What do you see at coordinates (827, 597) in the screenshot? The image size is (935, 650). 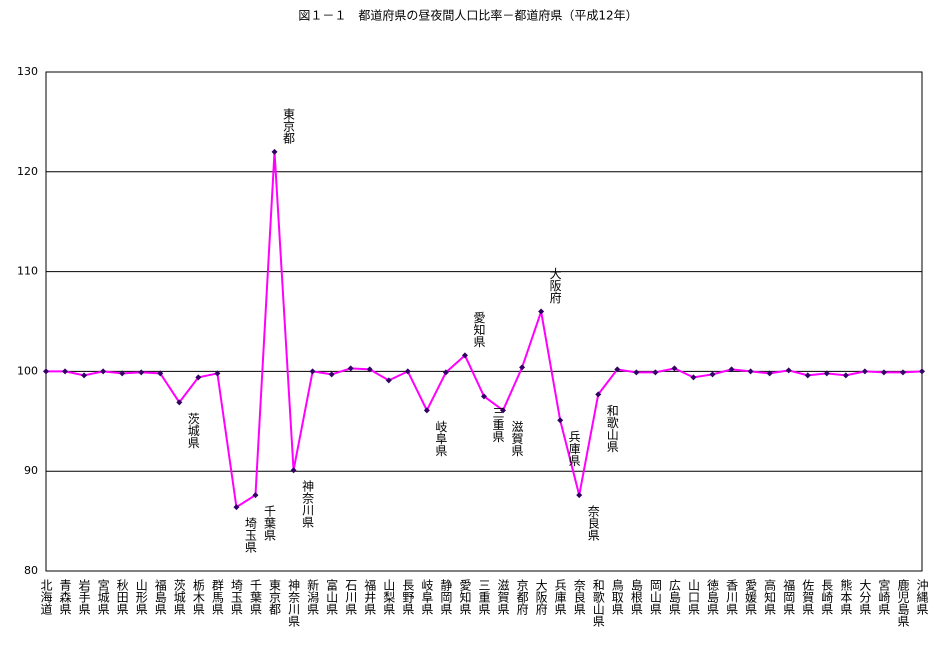 I see `x-tick-label: 長崎県` at bounding box center [827, 597].